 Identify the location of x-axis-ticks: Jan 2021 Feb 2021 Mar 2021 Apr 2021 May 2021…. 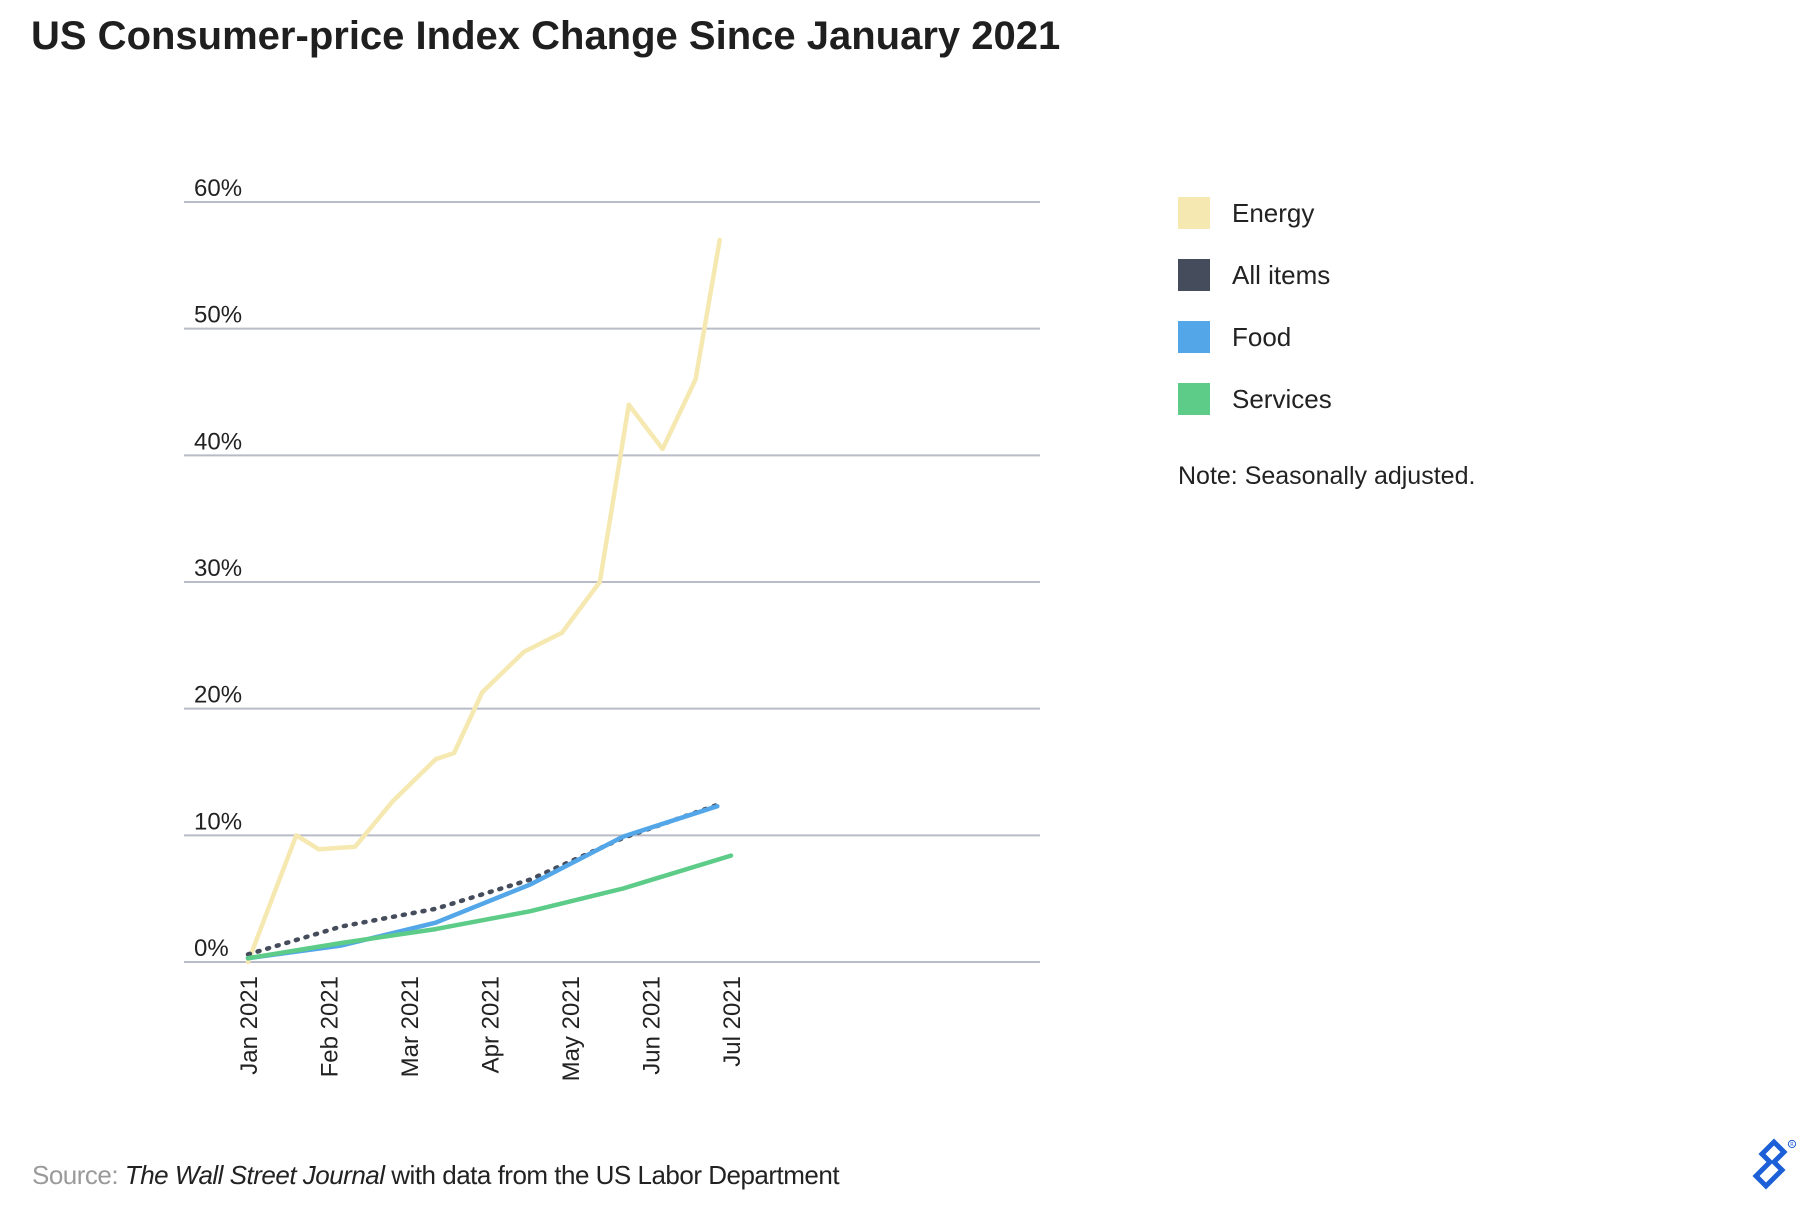
(491, 1028).